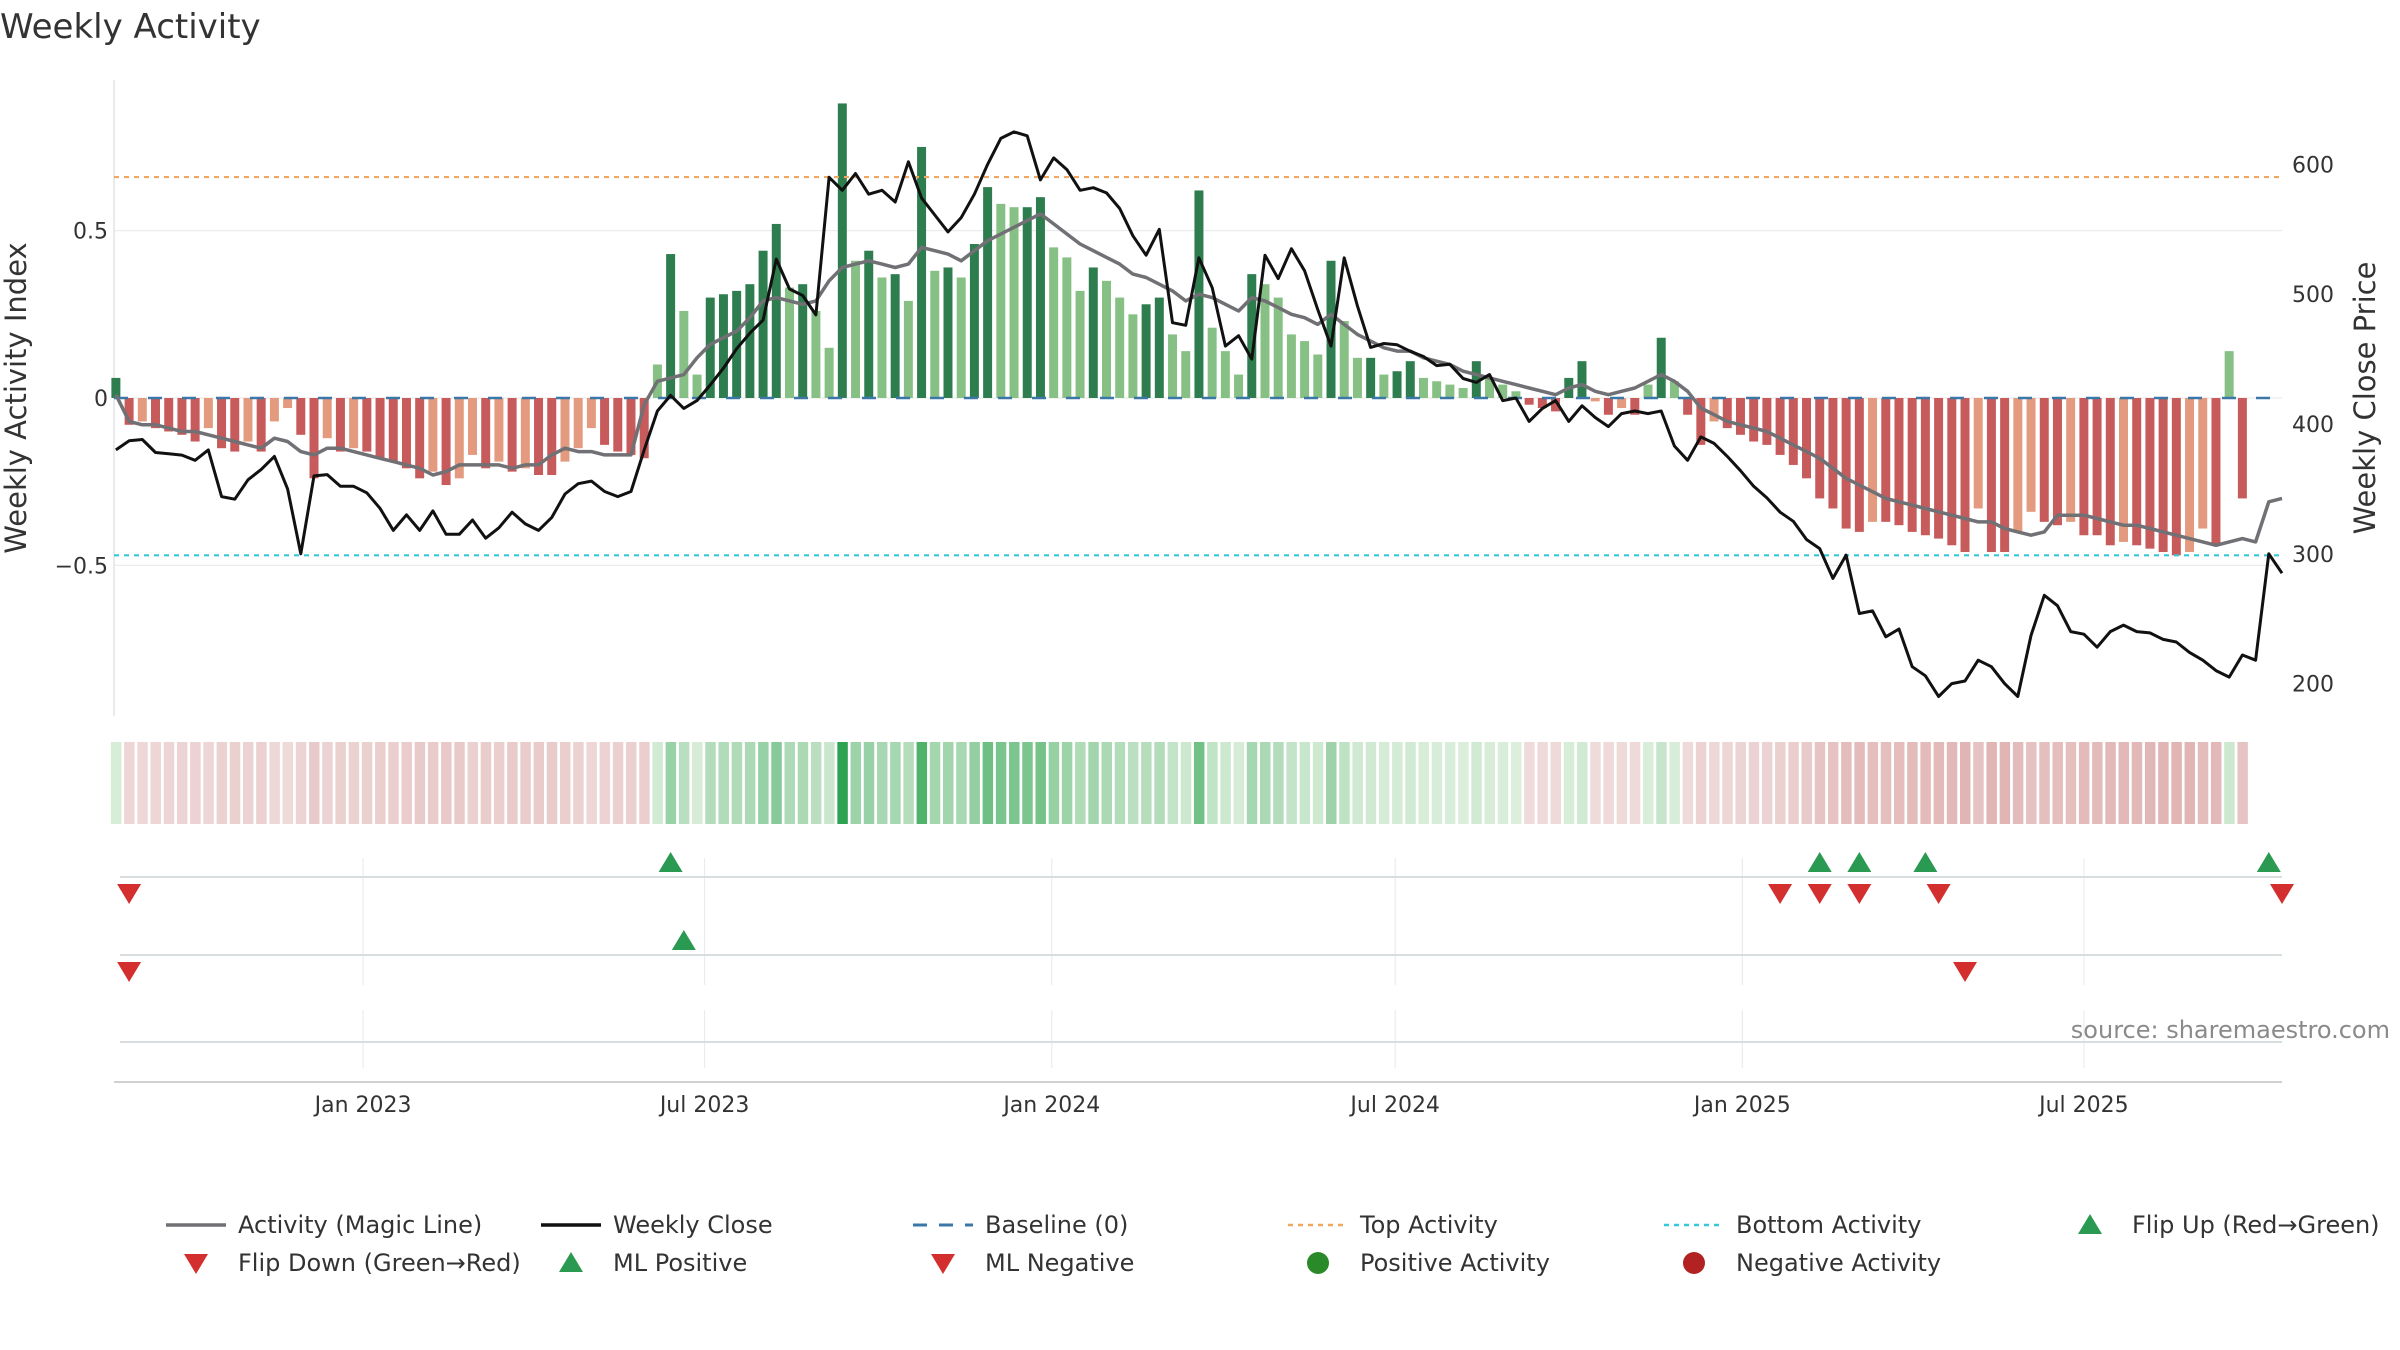 Image resolution: width=2400 pixels, height=1350 pixels. I want to click on source-note: source: sharemaestro.com, so click(2230, 1030).